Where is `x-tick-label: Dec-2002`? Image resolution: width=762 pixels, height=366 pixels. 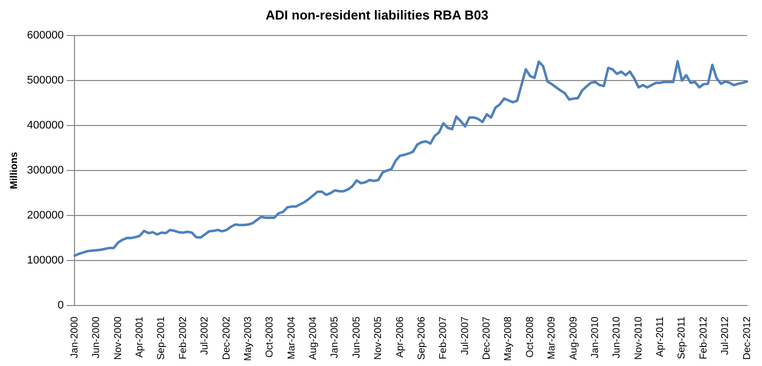 x-tick-label: Dec-2002 is located at coordinates (226, 338).